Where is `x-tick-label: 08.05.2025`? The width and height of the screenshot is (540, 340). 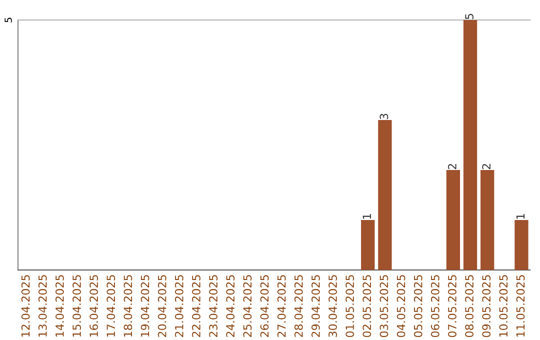 x-tick-label: 08.05.2025 is located at coordinates (469, 306).